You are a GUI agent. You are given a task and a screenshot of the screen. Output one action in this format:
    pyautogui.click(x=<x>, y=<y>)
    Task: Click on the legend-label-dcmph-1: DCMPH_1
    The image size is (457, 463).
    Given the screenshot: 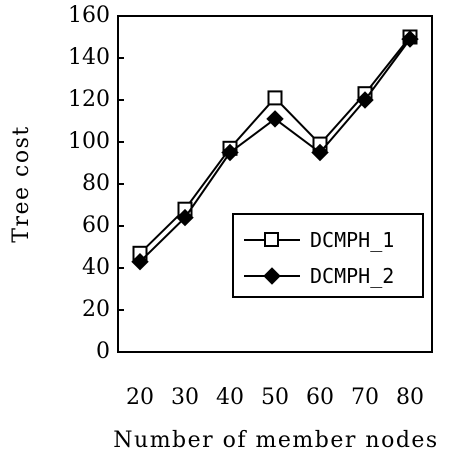 What is the action you would take?
    pyautogui.click(x=352, y=240)
    